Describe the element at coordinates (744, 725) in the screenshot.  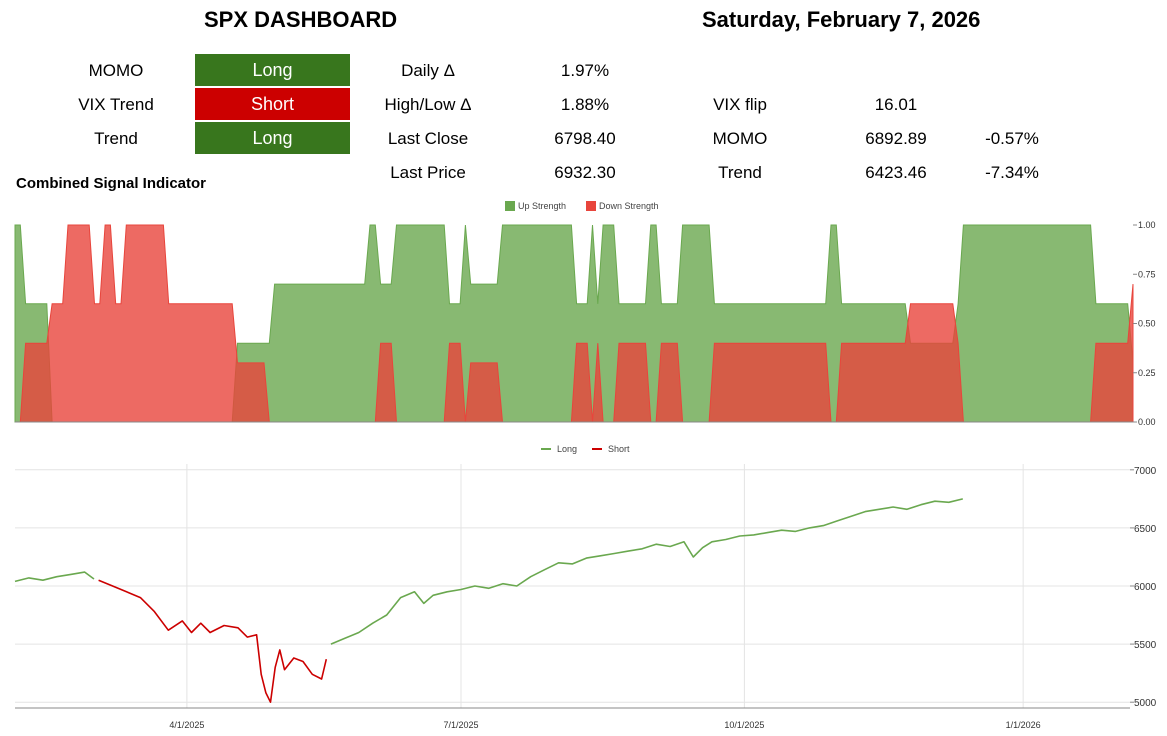
I see `price-x-tick-label: 10/1/2025` at that location.